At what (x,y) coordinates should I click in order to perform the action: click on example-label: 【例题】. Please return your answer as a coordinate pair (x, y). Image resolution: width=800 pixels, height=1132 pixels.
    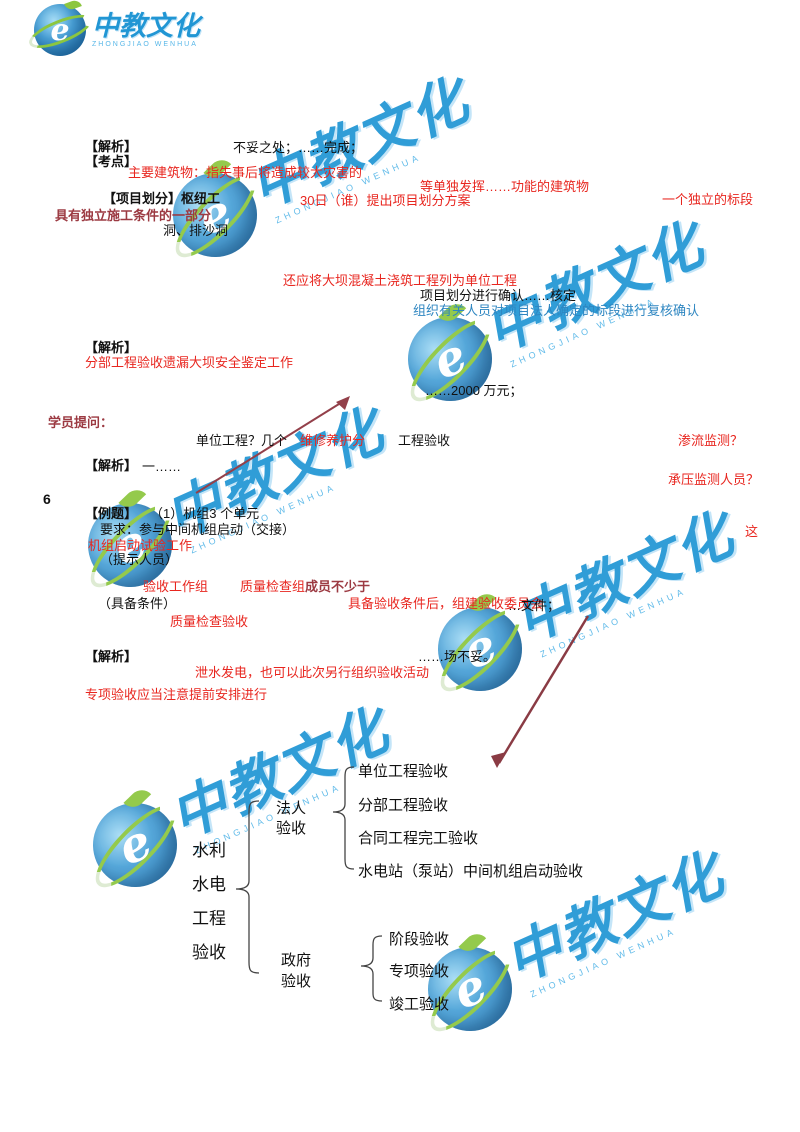
    Looking at the image, I should click on (111, 513).